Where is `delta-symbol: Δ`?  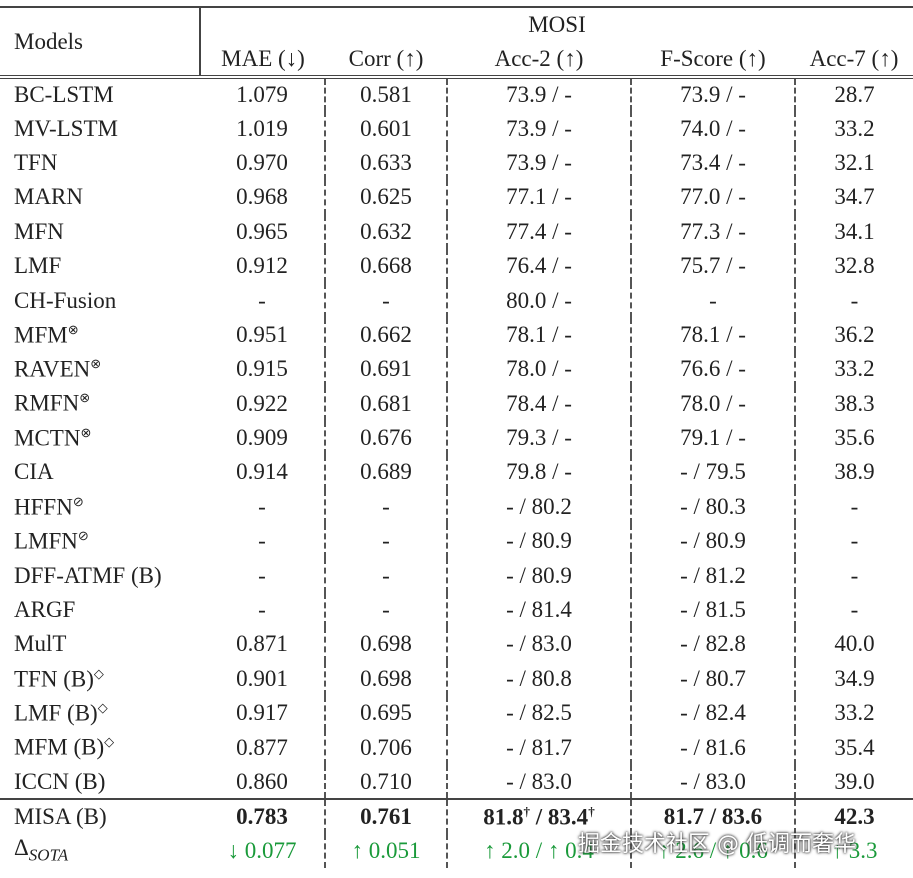
delta-symbol: Δ is located at coordinates (21, 848).